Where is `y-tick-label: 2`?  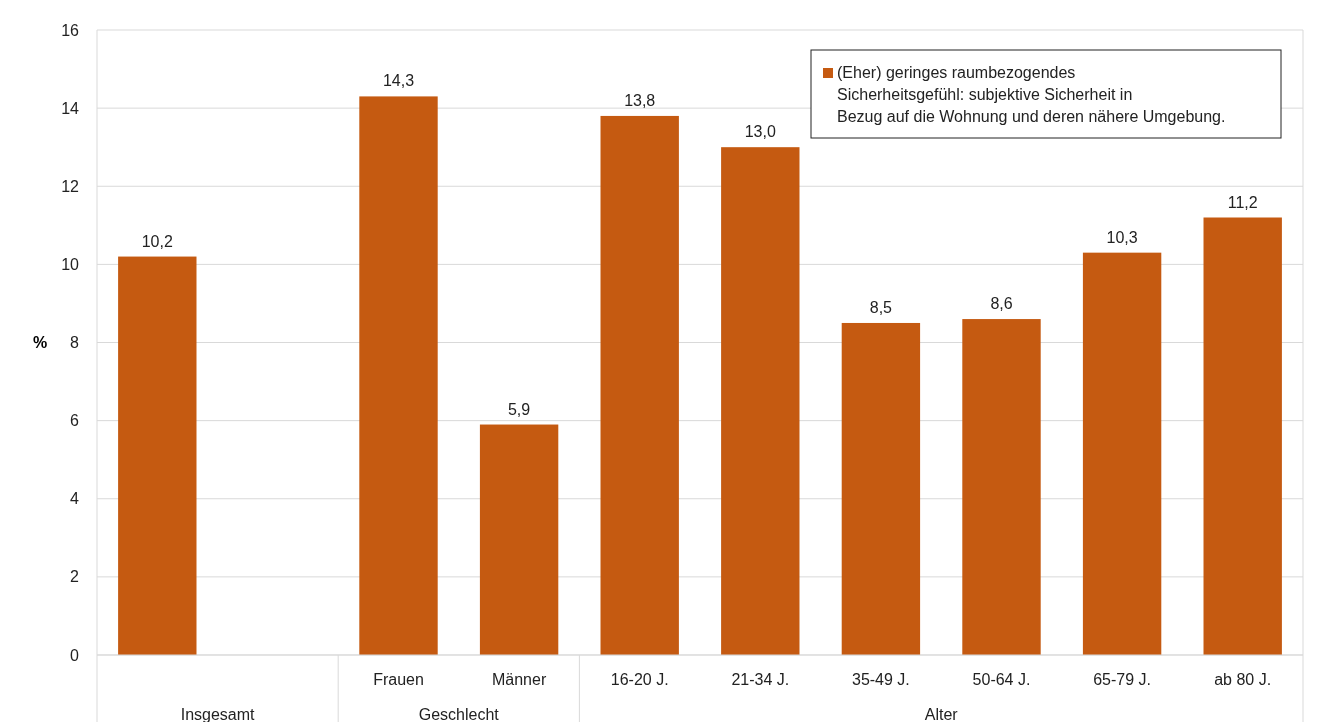
y-tick-label: 2 is located at coordinates (75, 577).